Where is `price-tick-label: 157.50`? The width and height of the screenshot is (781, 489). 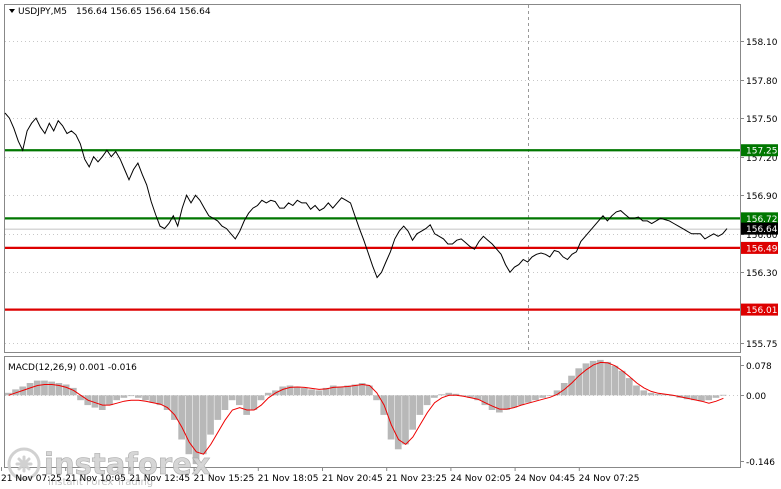
price-tick-label: 157.50 is located at coordinates (762, 120).